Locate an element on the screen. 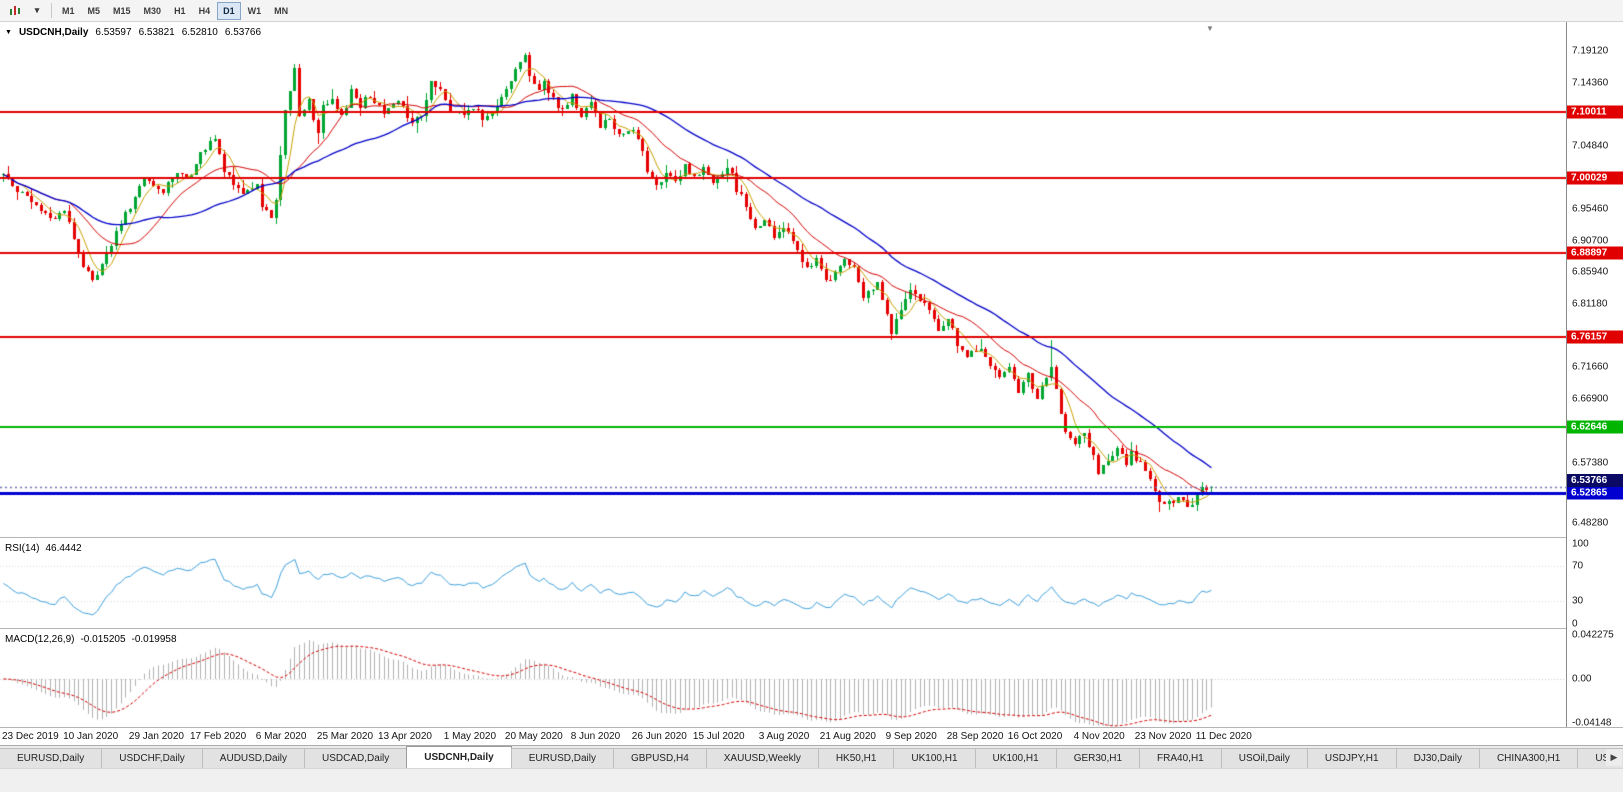  tab-scroll-right-icon: ▶ is located at coordinates (1614, 757).